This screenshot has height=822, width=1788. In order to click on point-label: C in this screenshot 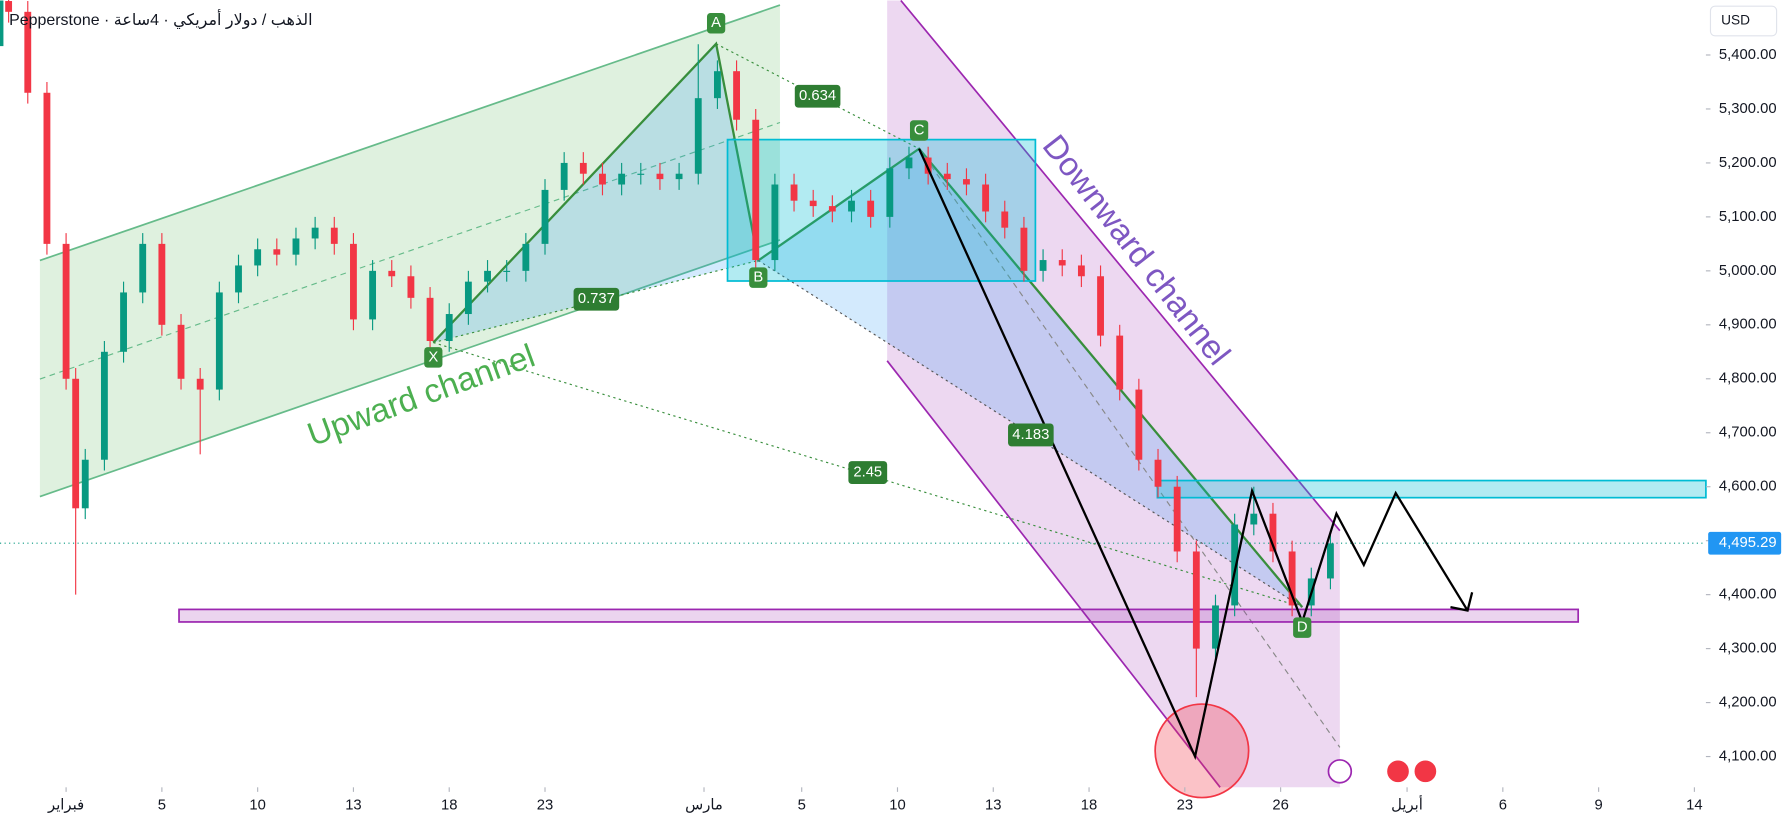, I will do `click(919, 130)`.